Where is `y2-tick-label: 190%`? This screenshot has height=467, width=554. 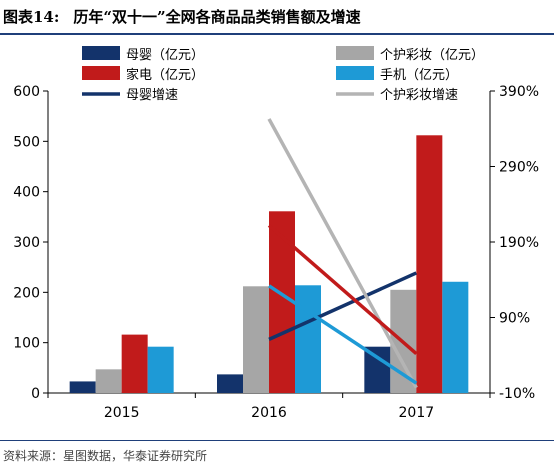
y2-tick-label: 190% is located at coordinates (519, 243).